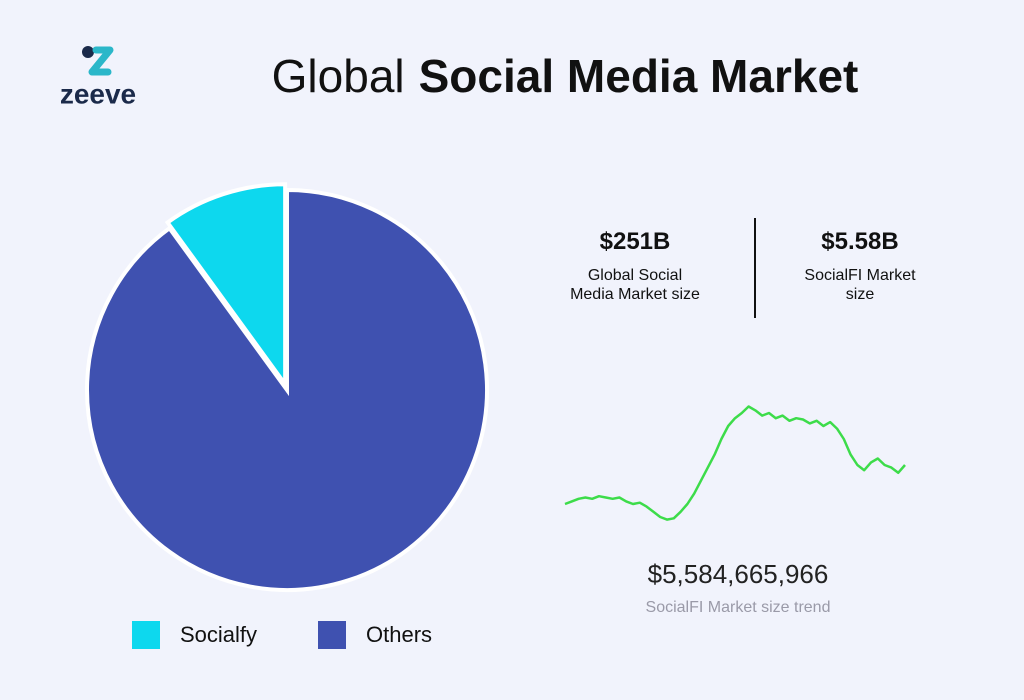  I want to click on stat: $251B Global Social Media Market size, so click(635, 266).